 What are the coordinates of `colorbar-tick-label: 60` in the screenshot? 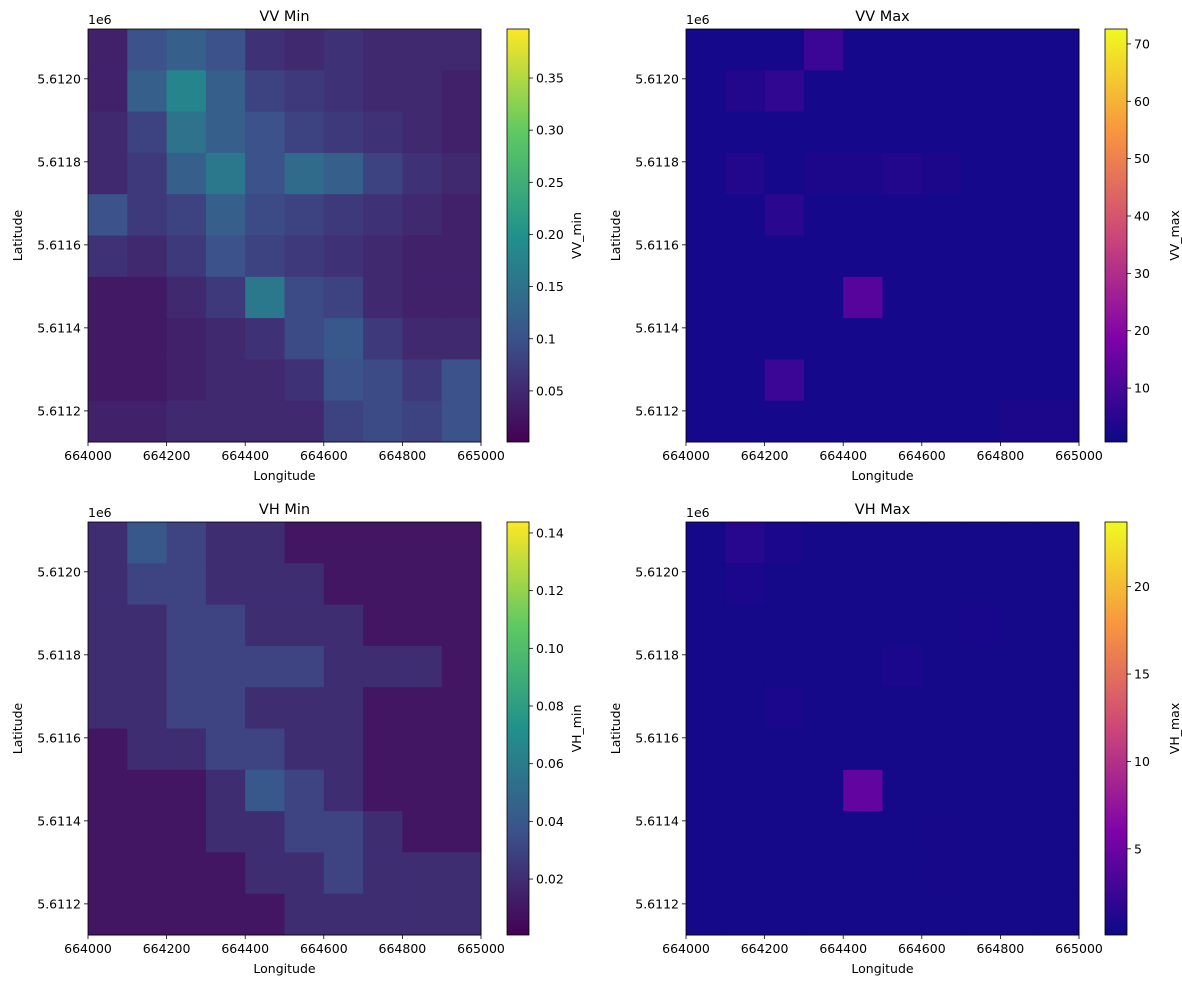 It's located at (1142, 101).